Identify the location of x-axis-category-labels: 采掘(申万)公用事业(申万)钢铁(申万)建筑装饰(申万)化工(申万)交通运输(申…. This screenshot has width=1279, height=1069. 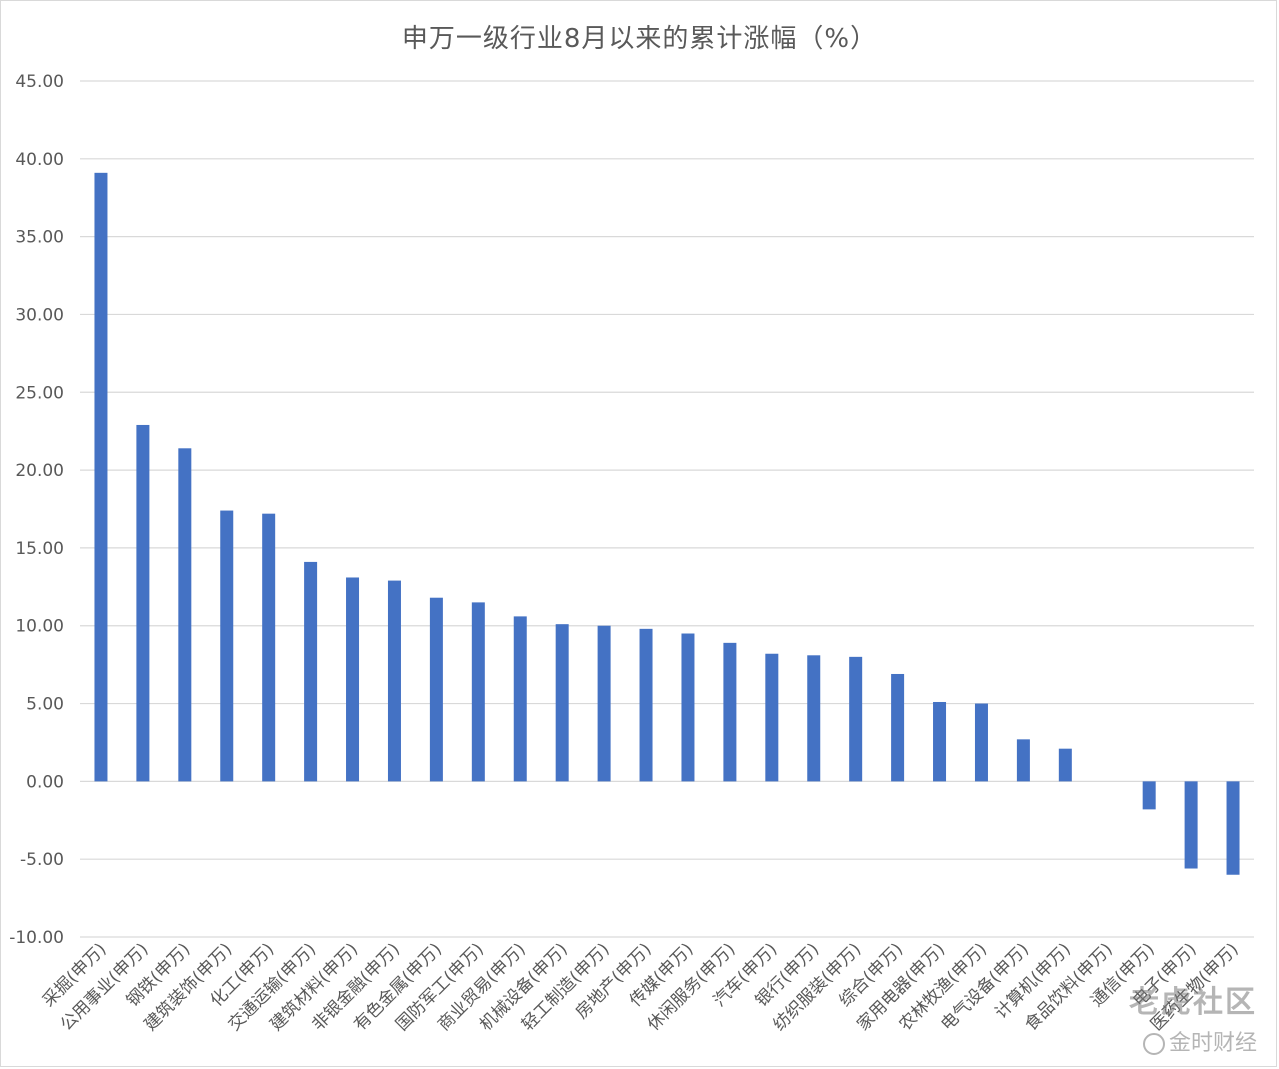
(641, 987).